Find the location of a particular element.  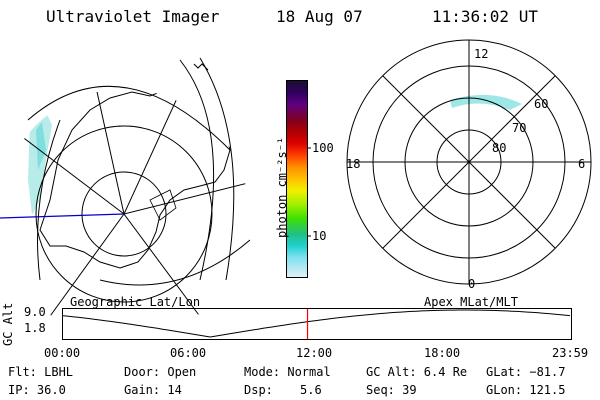

dsp-label: Dsp: is located at coordinates (258, 390).